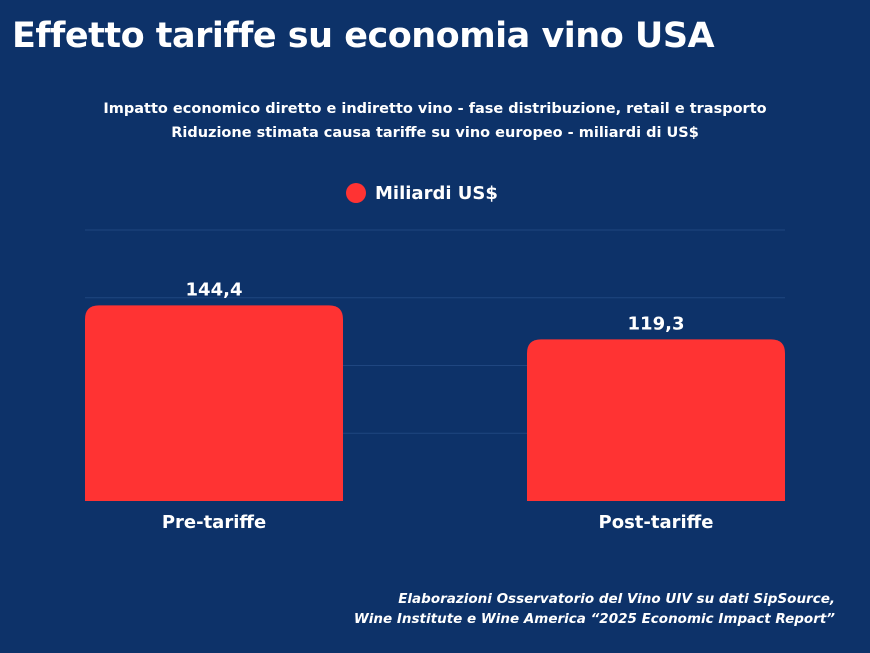  I want to click on bar-post-tariffe, so click(656, 420).